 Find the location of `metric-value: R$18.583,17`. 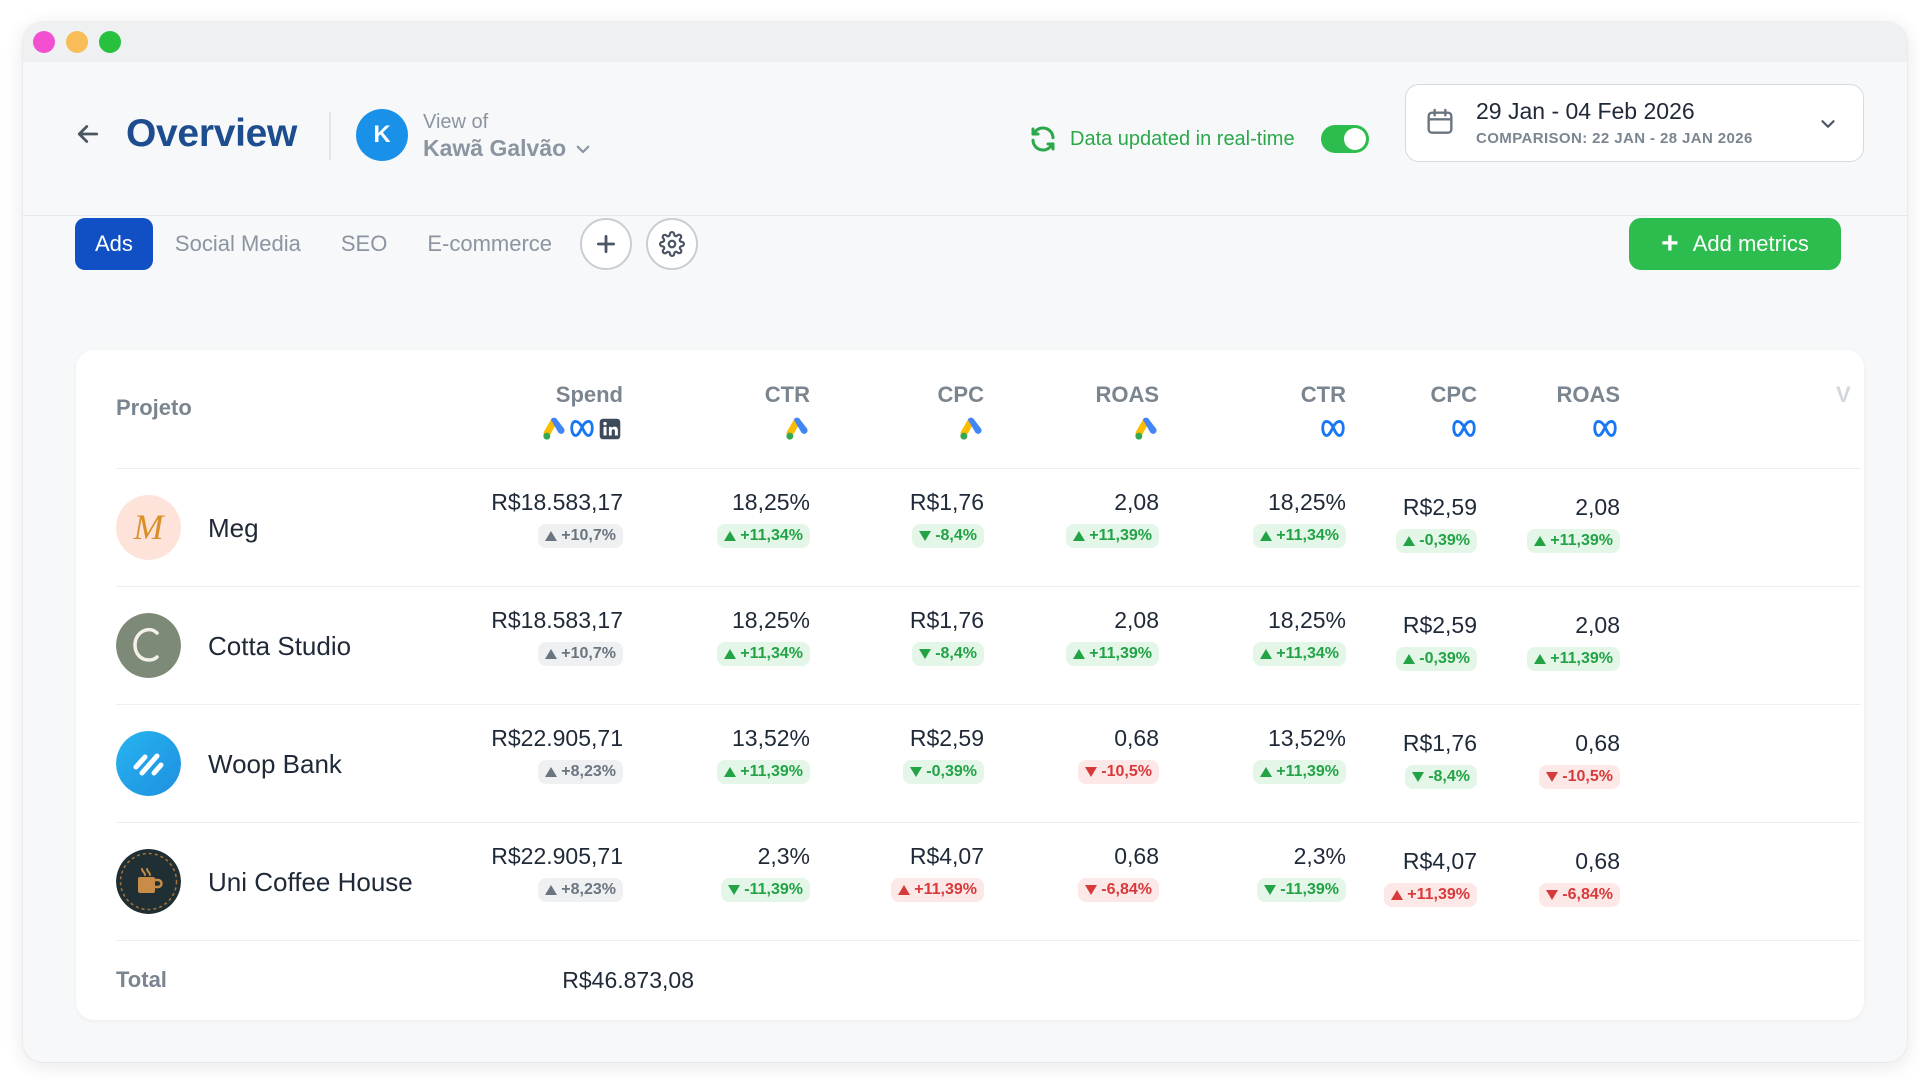

metric-value: R$18.583,17 is located at coordinates (557, 502).